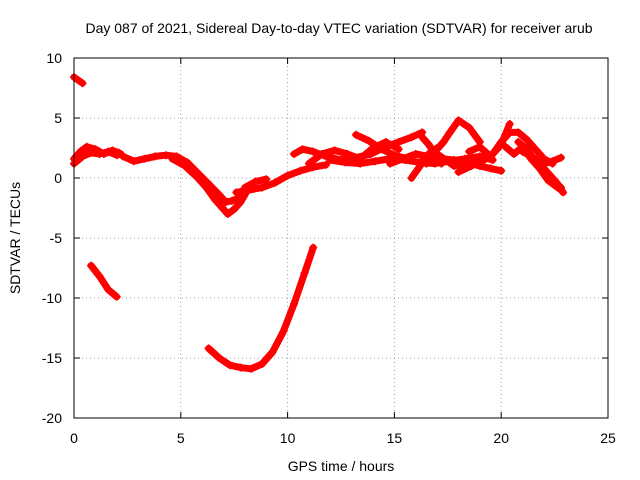  I want to click on series-arc-e, so click(208, 186).